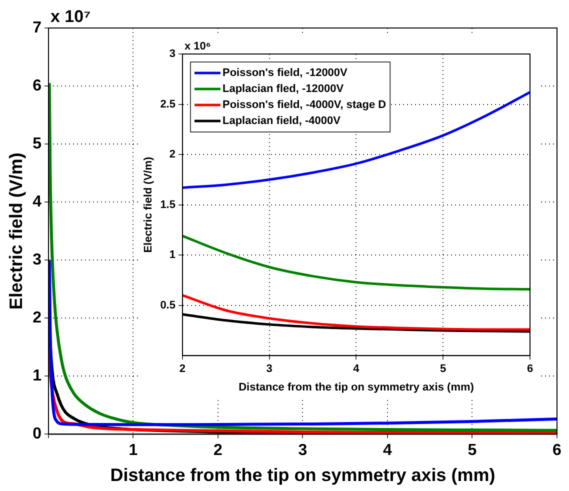  Describe the element at coordinates (168, 305) in the screenshot. I see `y-tick-label: 0.5` at that location.